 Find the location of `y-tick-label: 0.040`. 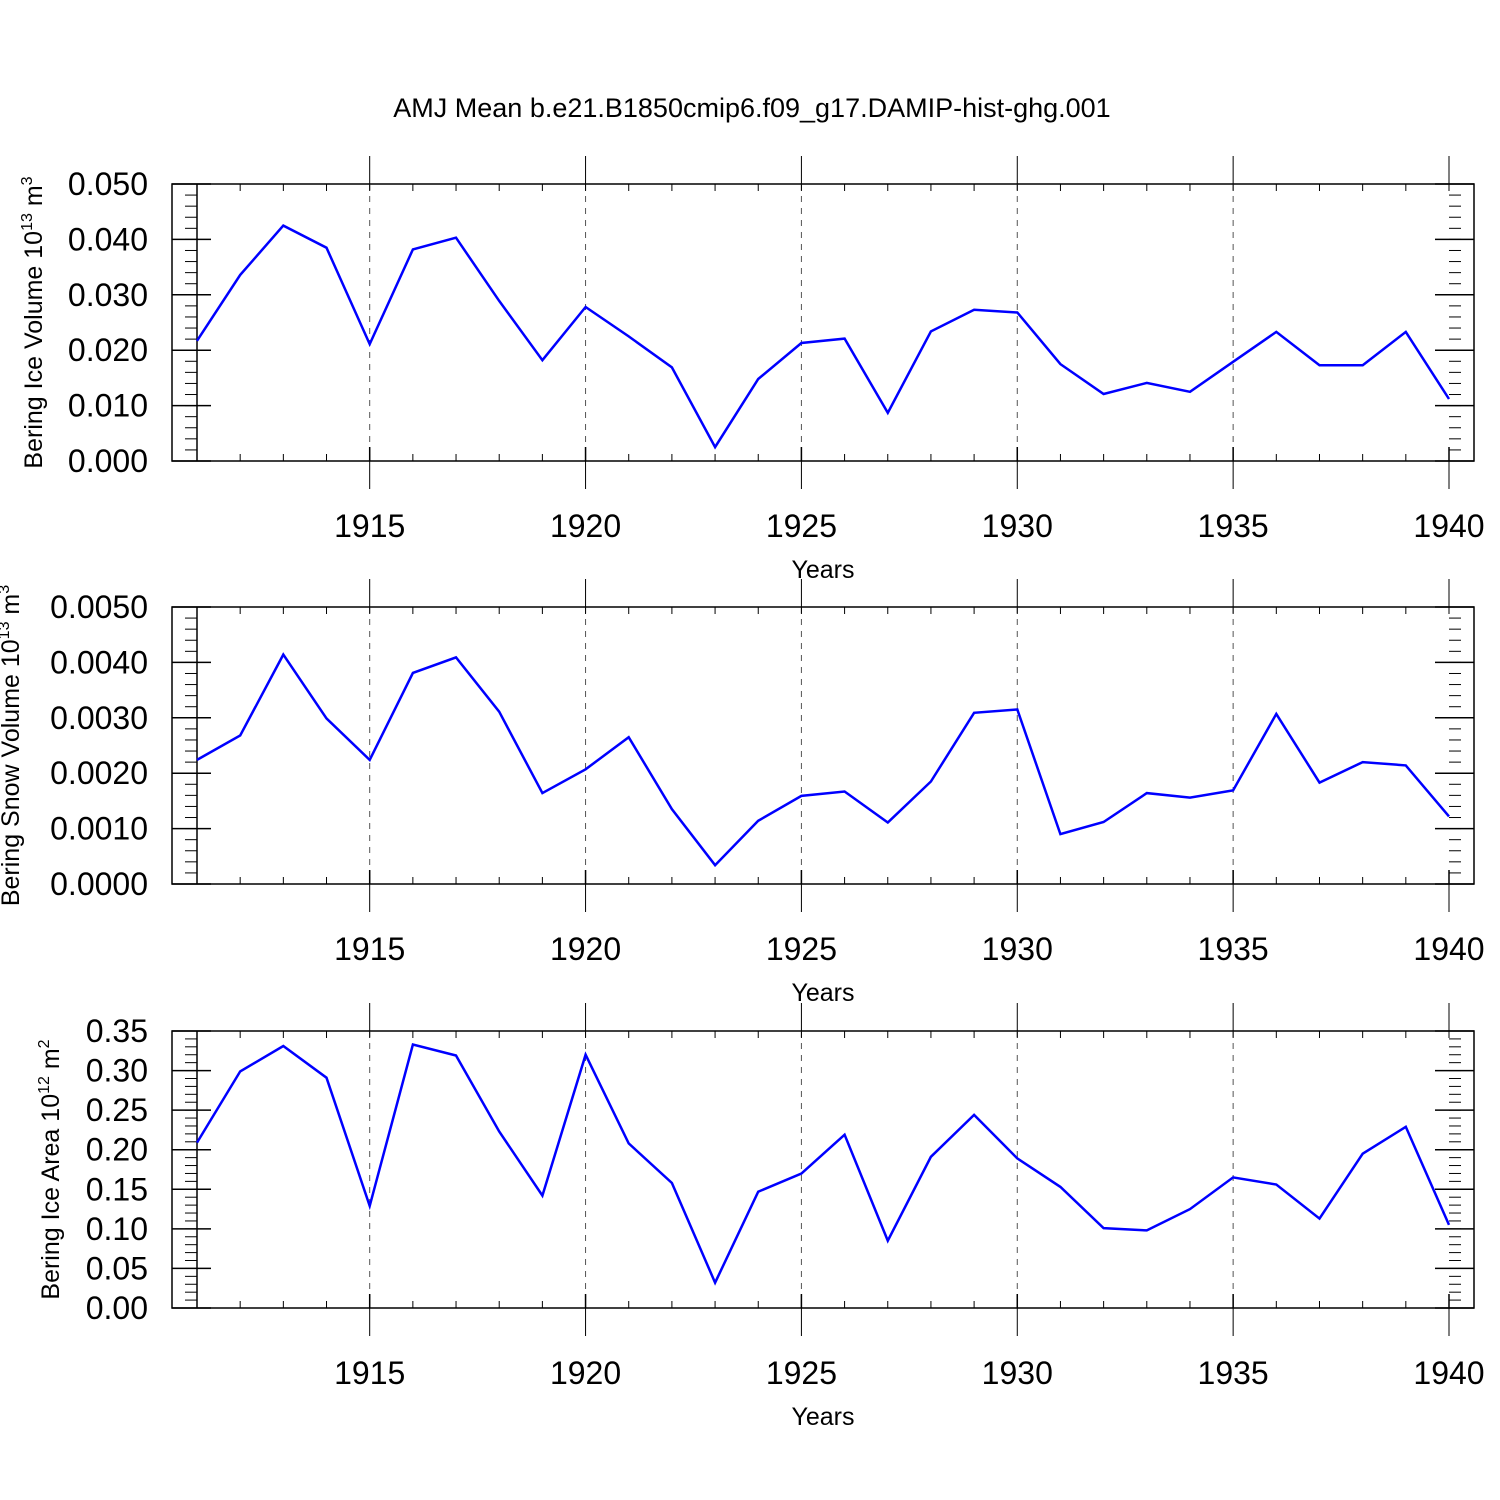

y-tick-label: 0.040 is located at coordinates (108, 239).